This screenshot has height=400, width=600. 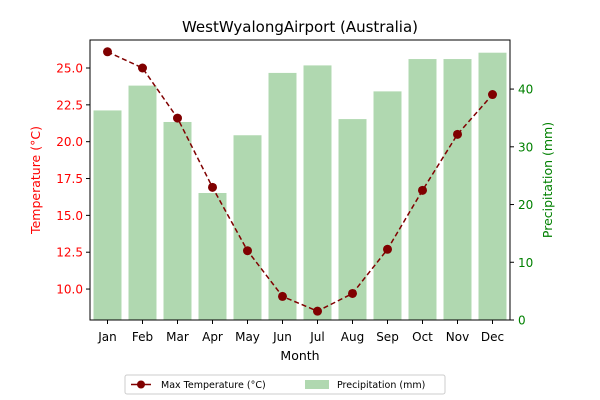 What do you see at coordinates (141, 384) in the screenshot?
I see `legend-line-marker` at bounding box center [141, 384].